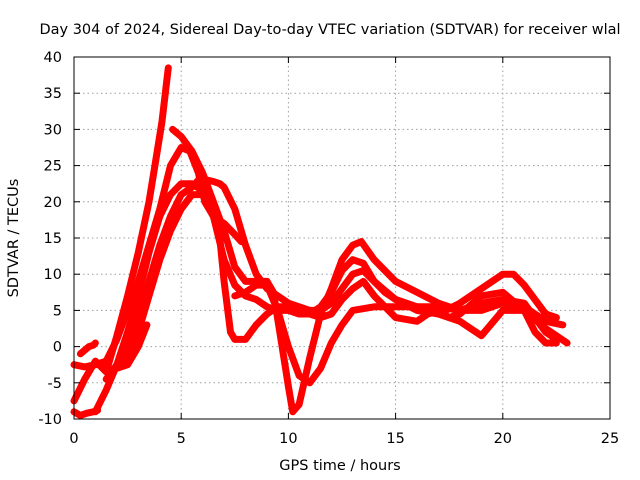 The height and width of the screenshot is (480, 640). Describe the element at coordinates (57, 311) in the screenshot. I see `y-tick-label: 5` at that location.